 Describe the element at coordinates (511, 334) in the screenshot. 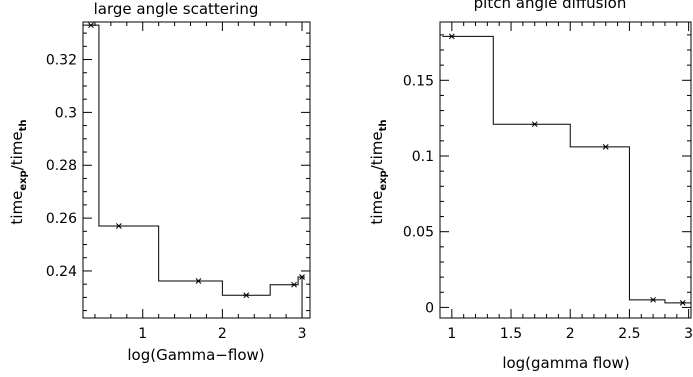

I see `x-tick-label: 1.5` at that location.